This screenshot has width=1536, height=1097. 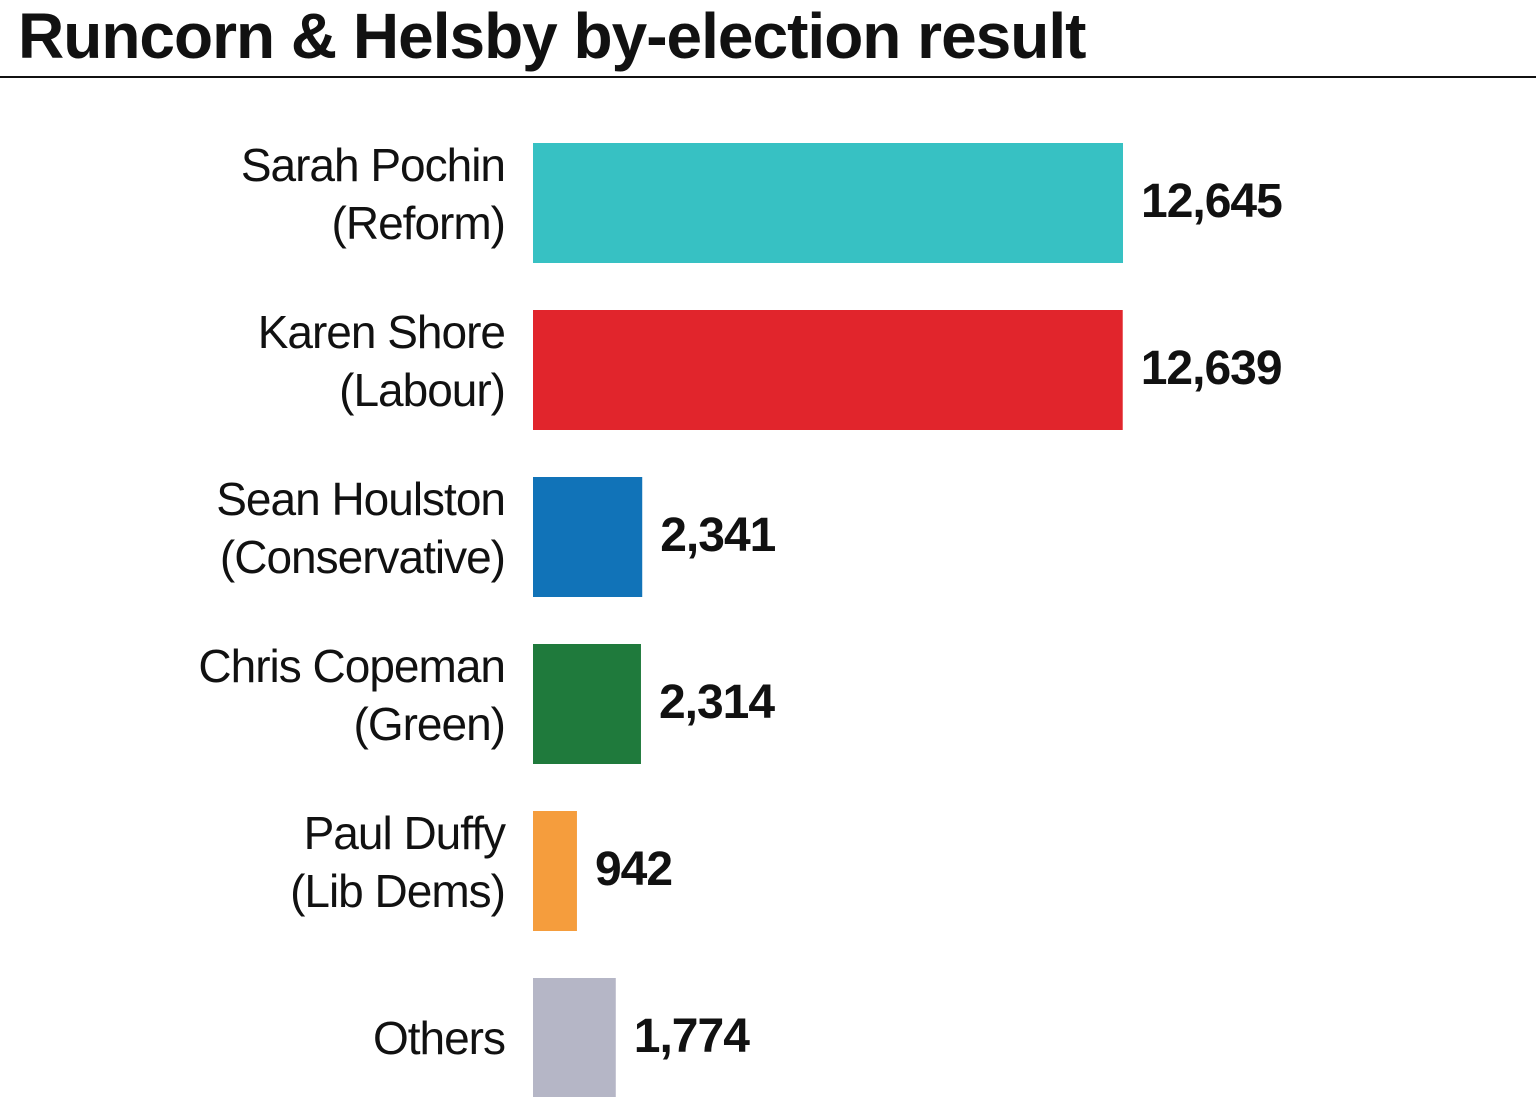 I want to click on value-label: 1,774, so click(x=692, y=1036).